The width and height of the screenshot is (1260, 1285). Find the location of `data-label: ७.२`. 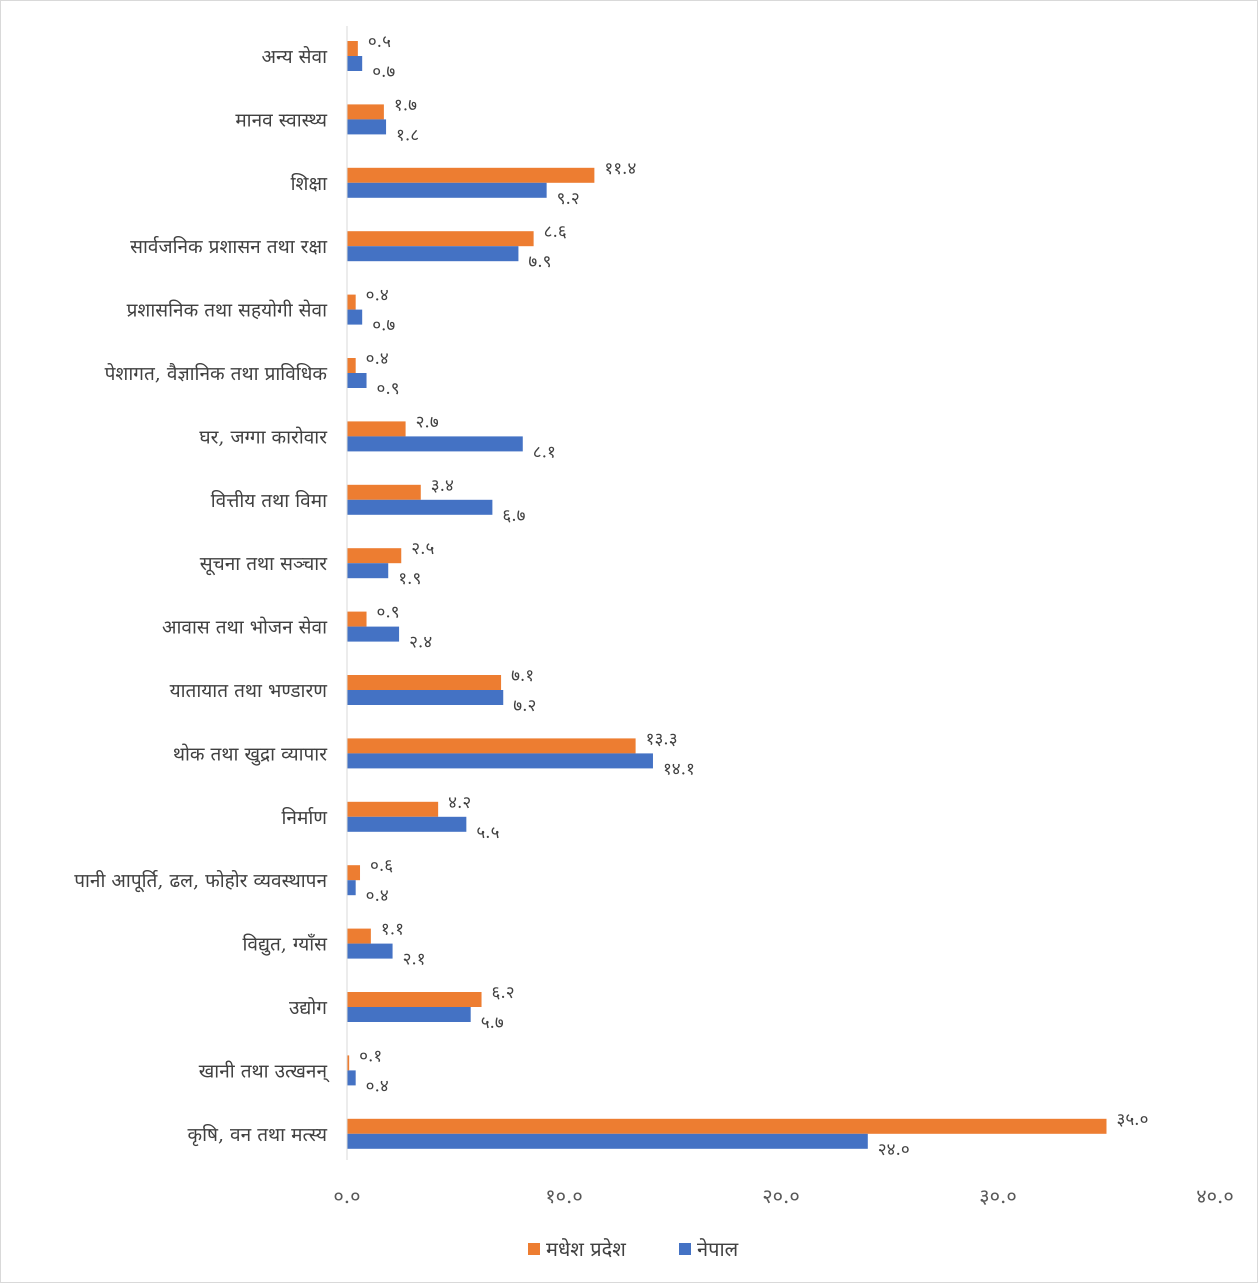

data-label: ७.२ is located at coordinates (524, 706).